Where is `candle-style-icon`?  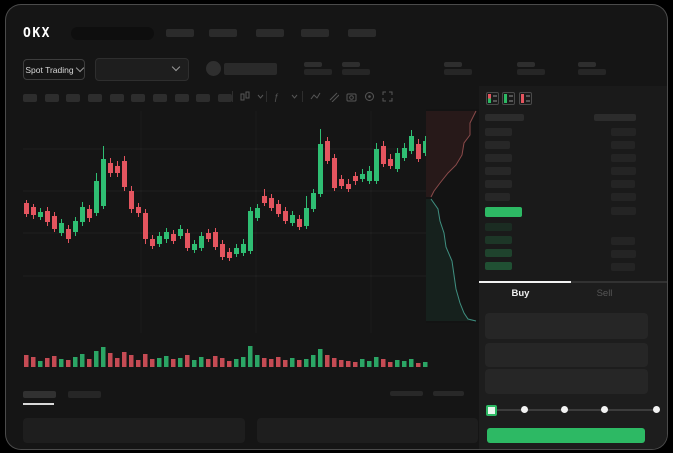 candle-style-icon is located at coordinates (245, 96).